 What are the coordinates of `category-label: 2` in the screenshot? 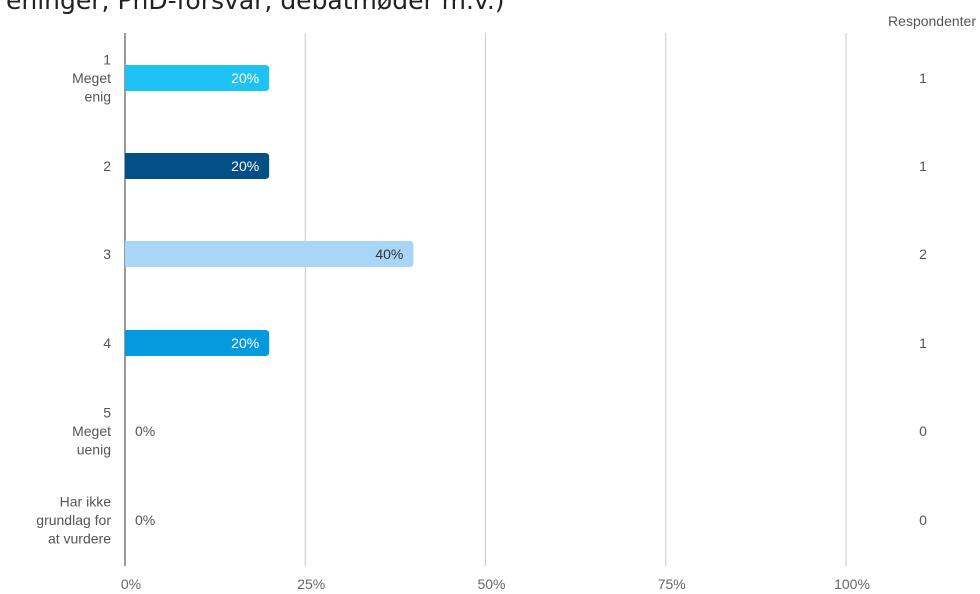 It's located at (107, 166).